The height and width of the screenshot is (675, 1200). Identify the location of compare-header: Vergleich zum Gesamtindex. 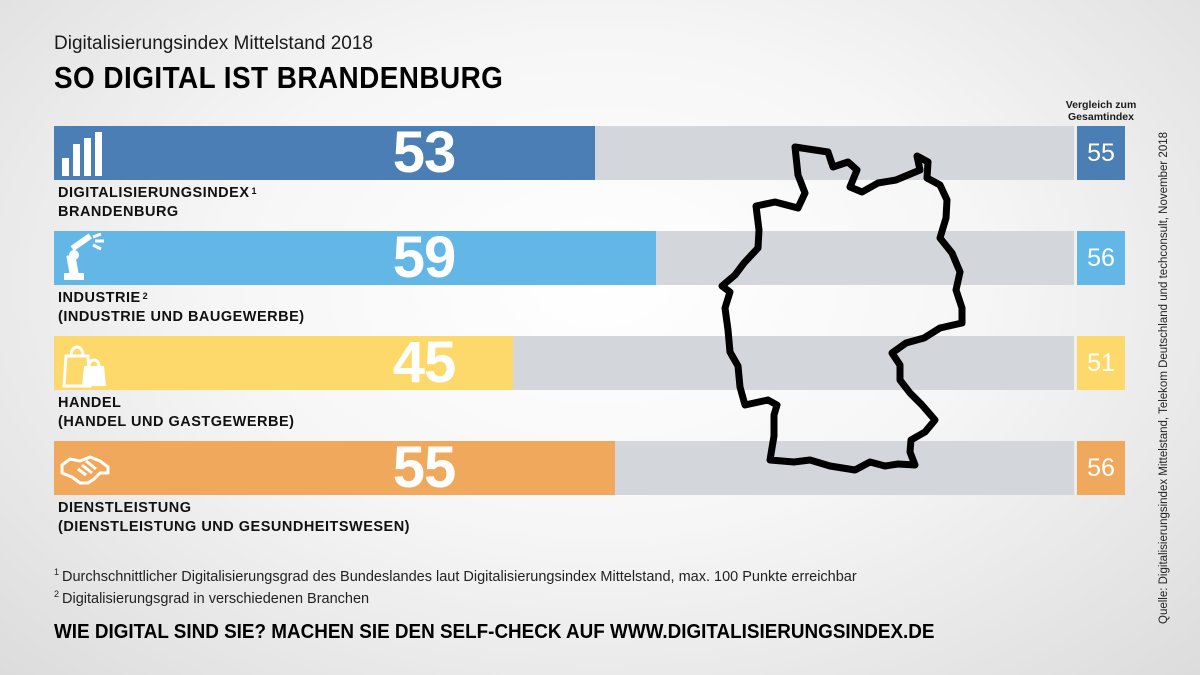
(1101, 111).